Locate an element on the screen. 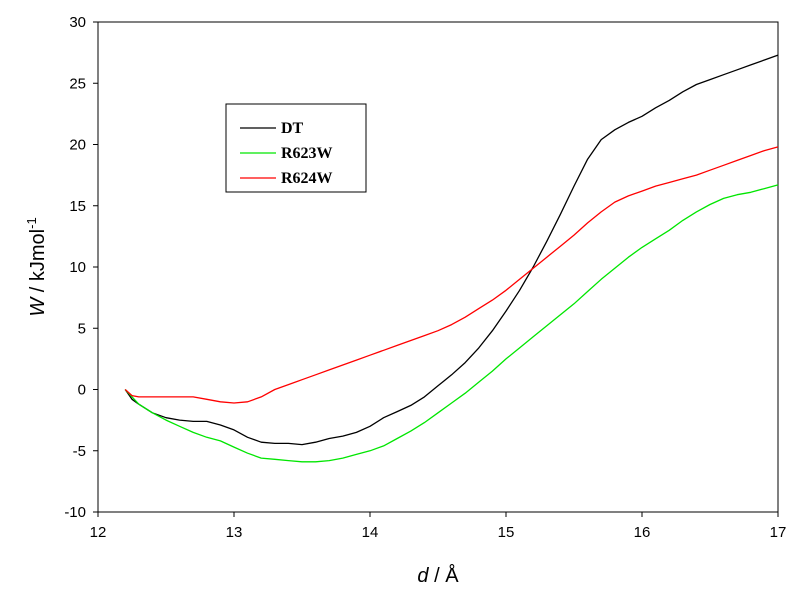 The width and height of the screenshot is (792, 590). y-tick-label: 30 is located at coordinates (77, 22).